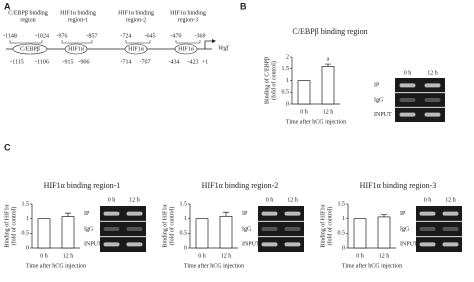  I want to click on position-label: -976, so click(62, 36).